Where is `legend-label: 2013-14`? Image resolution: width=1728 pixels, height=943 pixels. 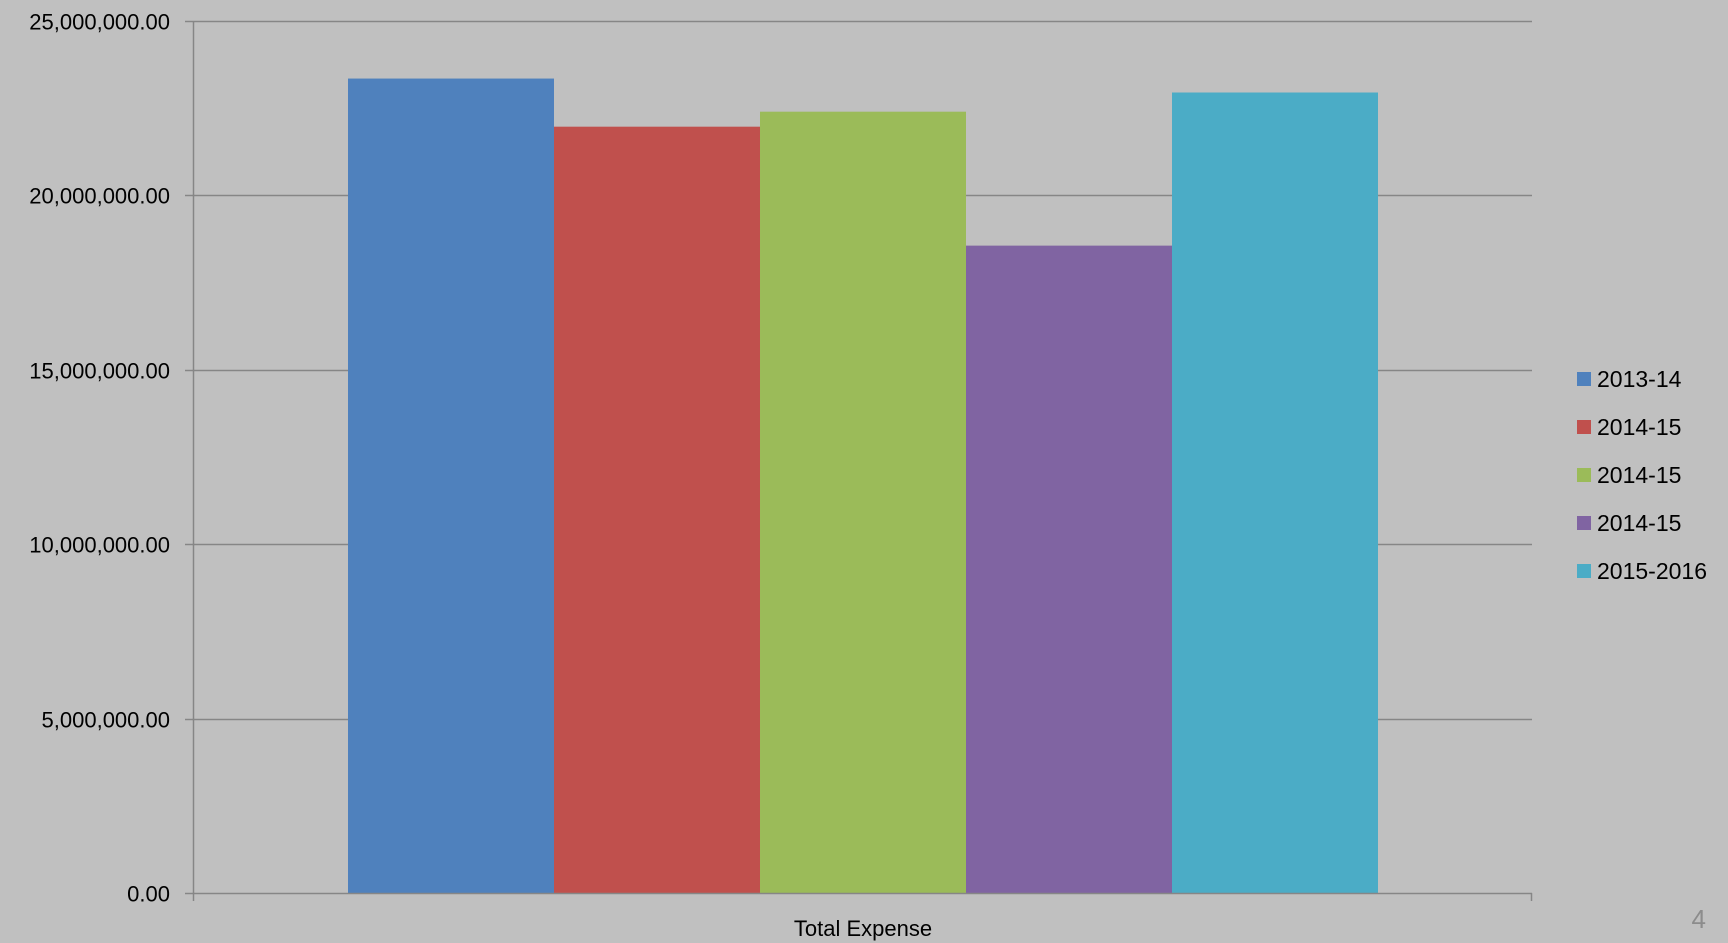 legend-label: 2013-14 is located at coordinates (1639, 379).